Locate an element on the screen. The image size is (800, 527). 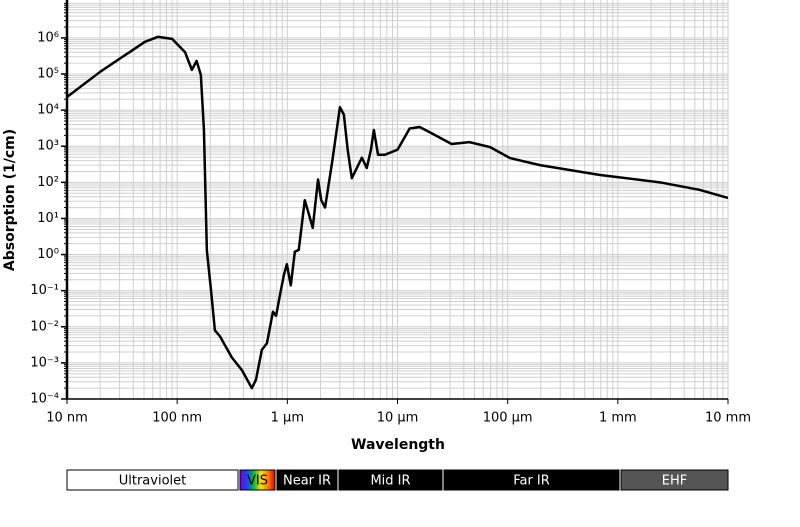
band-label: Mid IR is located at coordinates (390, 481).